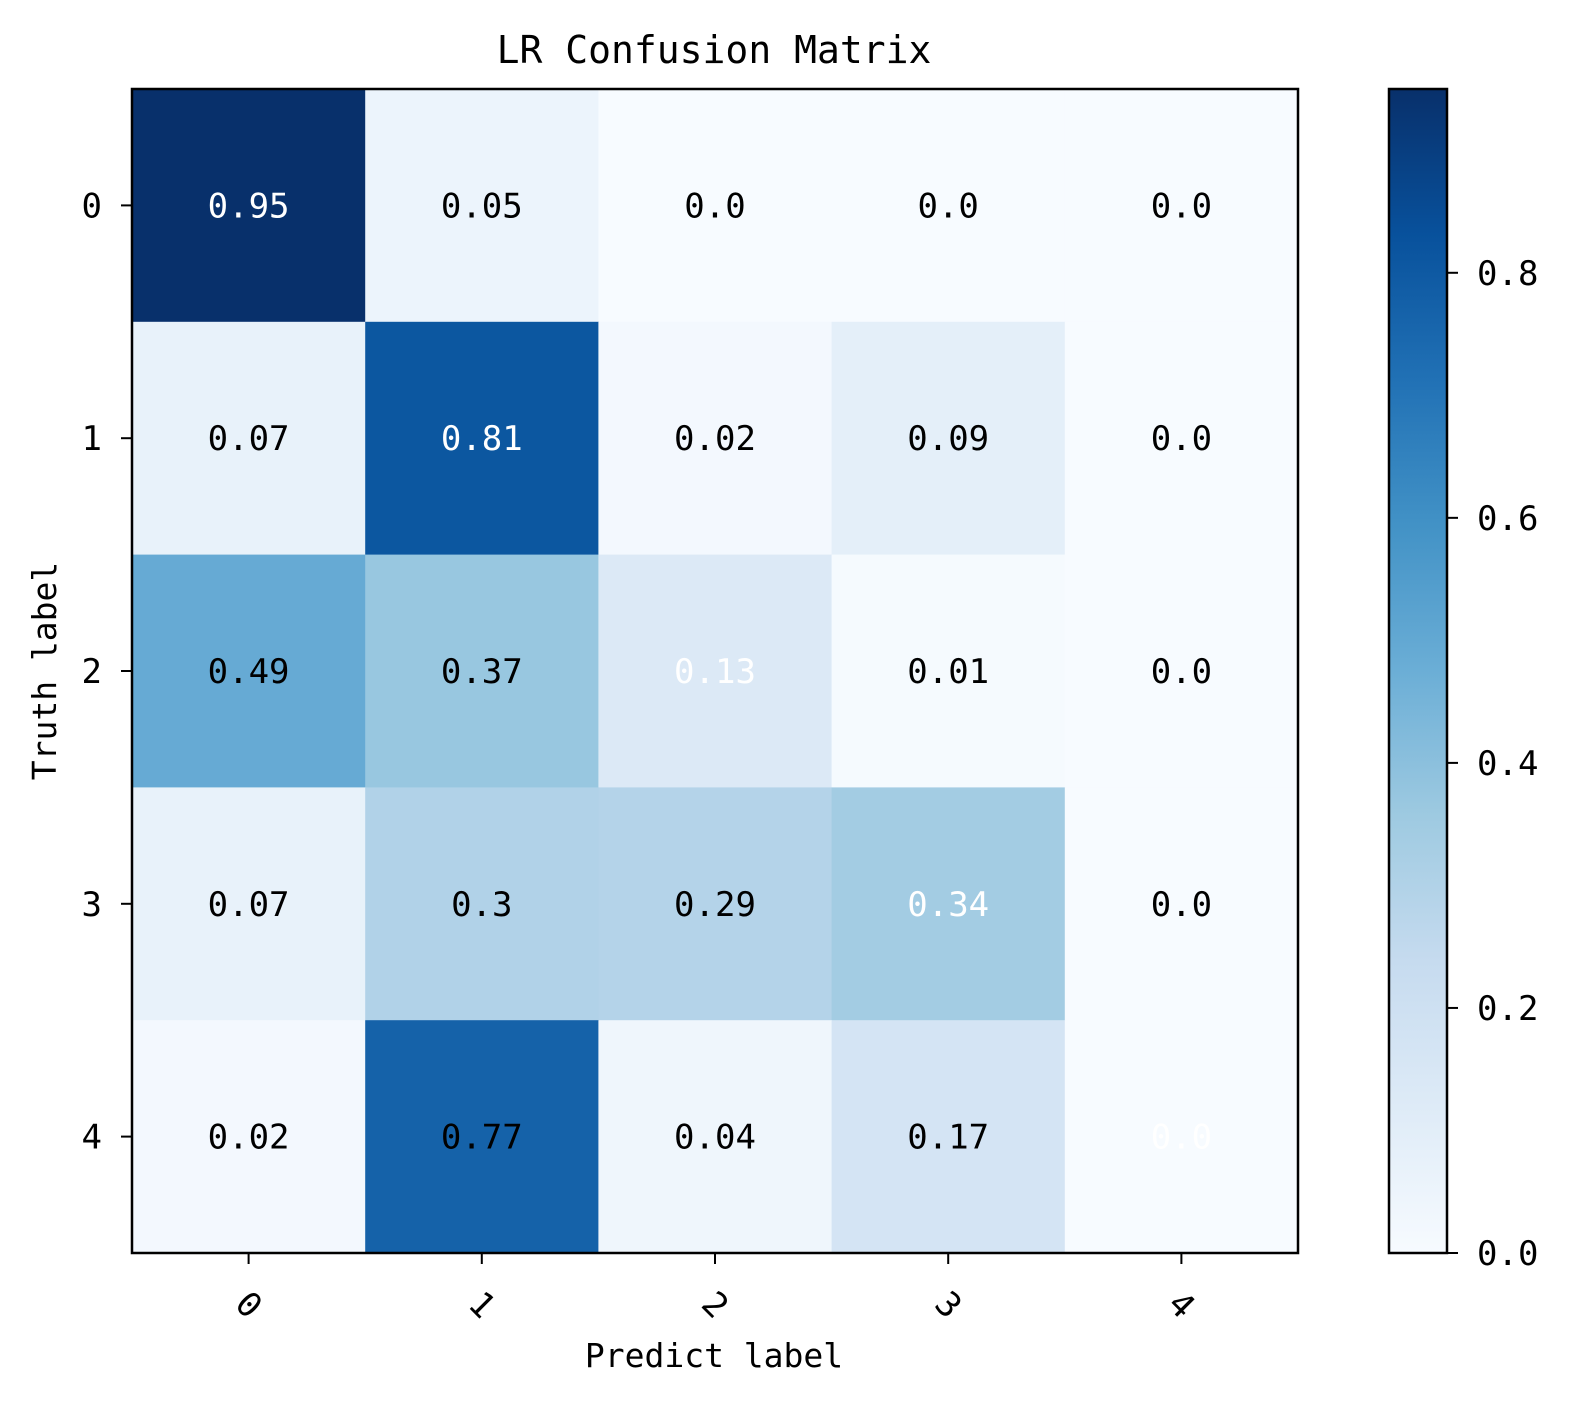 This screenshot has width=1570, height=1411. I want to click on cell-value-label: 0.77, so click(482, 1138).